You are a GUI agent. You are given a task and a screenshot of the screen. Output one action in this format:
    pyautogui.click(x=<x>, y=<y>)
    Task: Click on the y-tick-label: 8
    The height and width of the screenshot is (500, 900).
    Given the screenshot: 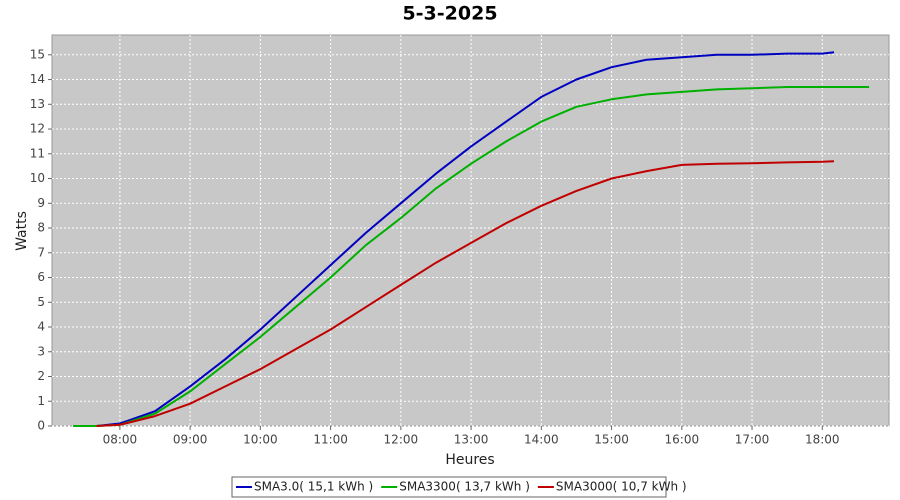 What is the action you would take?
    pyautogui.click(x=41, y=228)
    